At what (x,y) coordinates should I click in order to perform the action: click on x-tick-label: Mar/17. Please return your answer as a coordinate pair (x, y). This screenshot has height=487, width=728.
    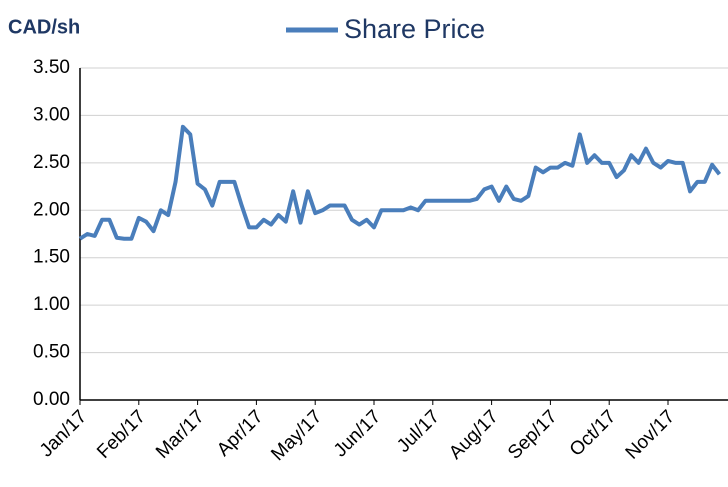
    Looking at the image, I should click on (180, 434).